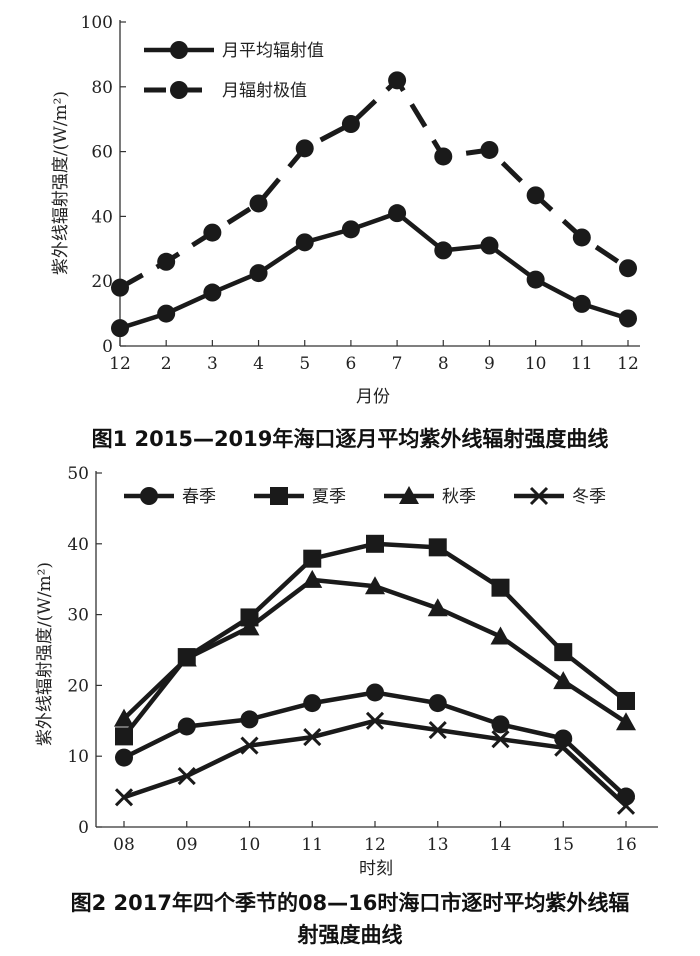  What do you see at coordinates (350, 439) in the screenshot?
I see `chart-1-caption: 图1 2015—2019年海口逐月平均紫外线辐射强度曲线` at bounding box center [350, 439].